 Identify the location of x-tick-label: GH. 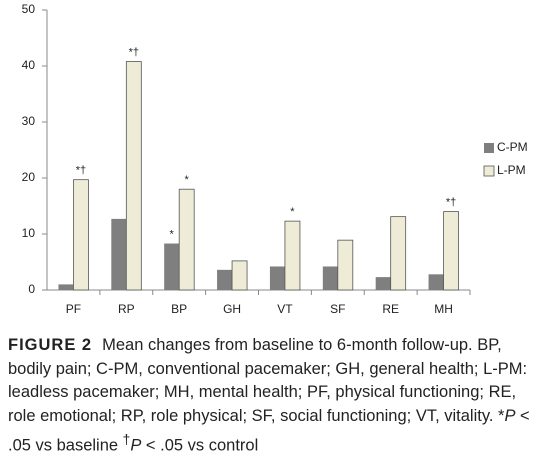
(232, 309).